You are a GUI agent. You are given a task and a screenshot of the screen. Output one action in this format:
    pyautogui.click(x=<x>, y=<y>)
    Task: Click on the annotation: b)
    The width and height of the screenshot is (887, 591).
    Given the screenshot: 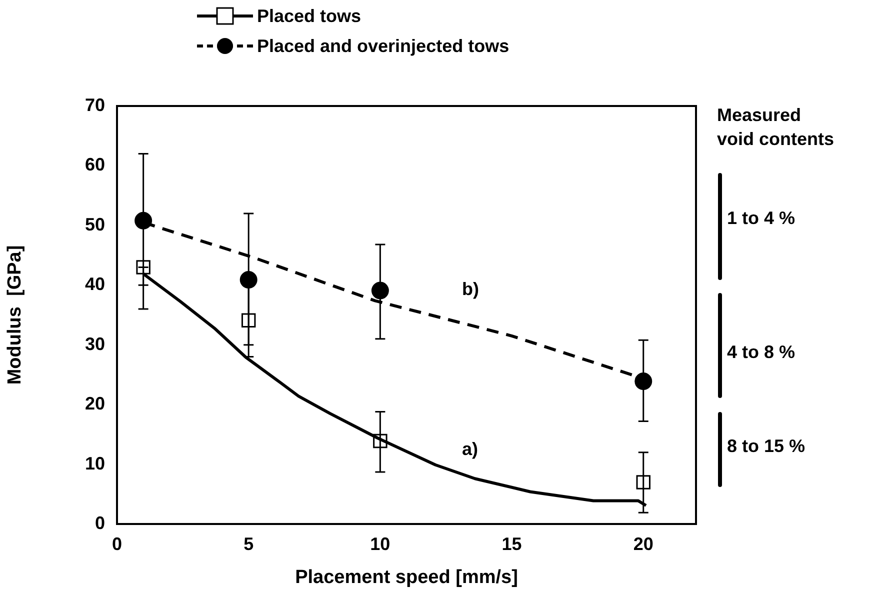 What is the action you would take?
    pyautogui.click(x=470, y=289)
    